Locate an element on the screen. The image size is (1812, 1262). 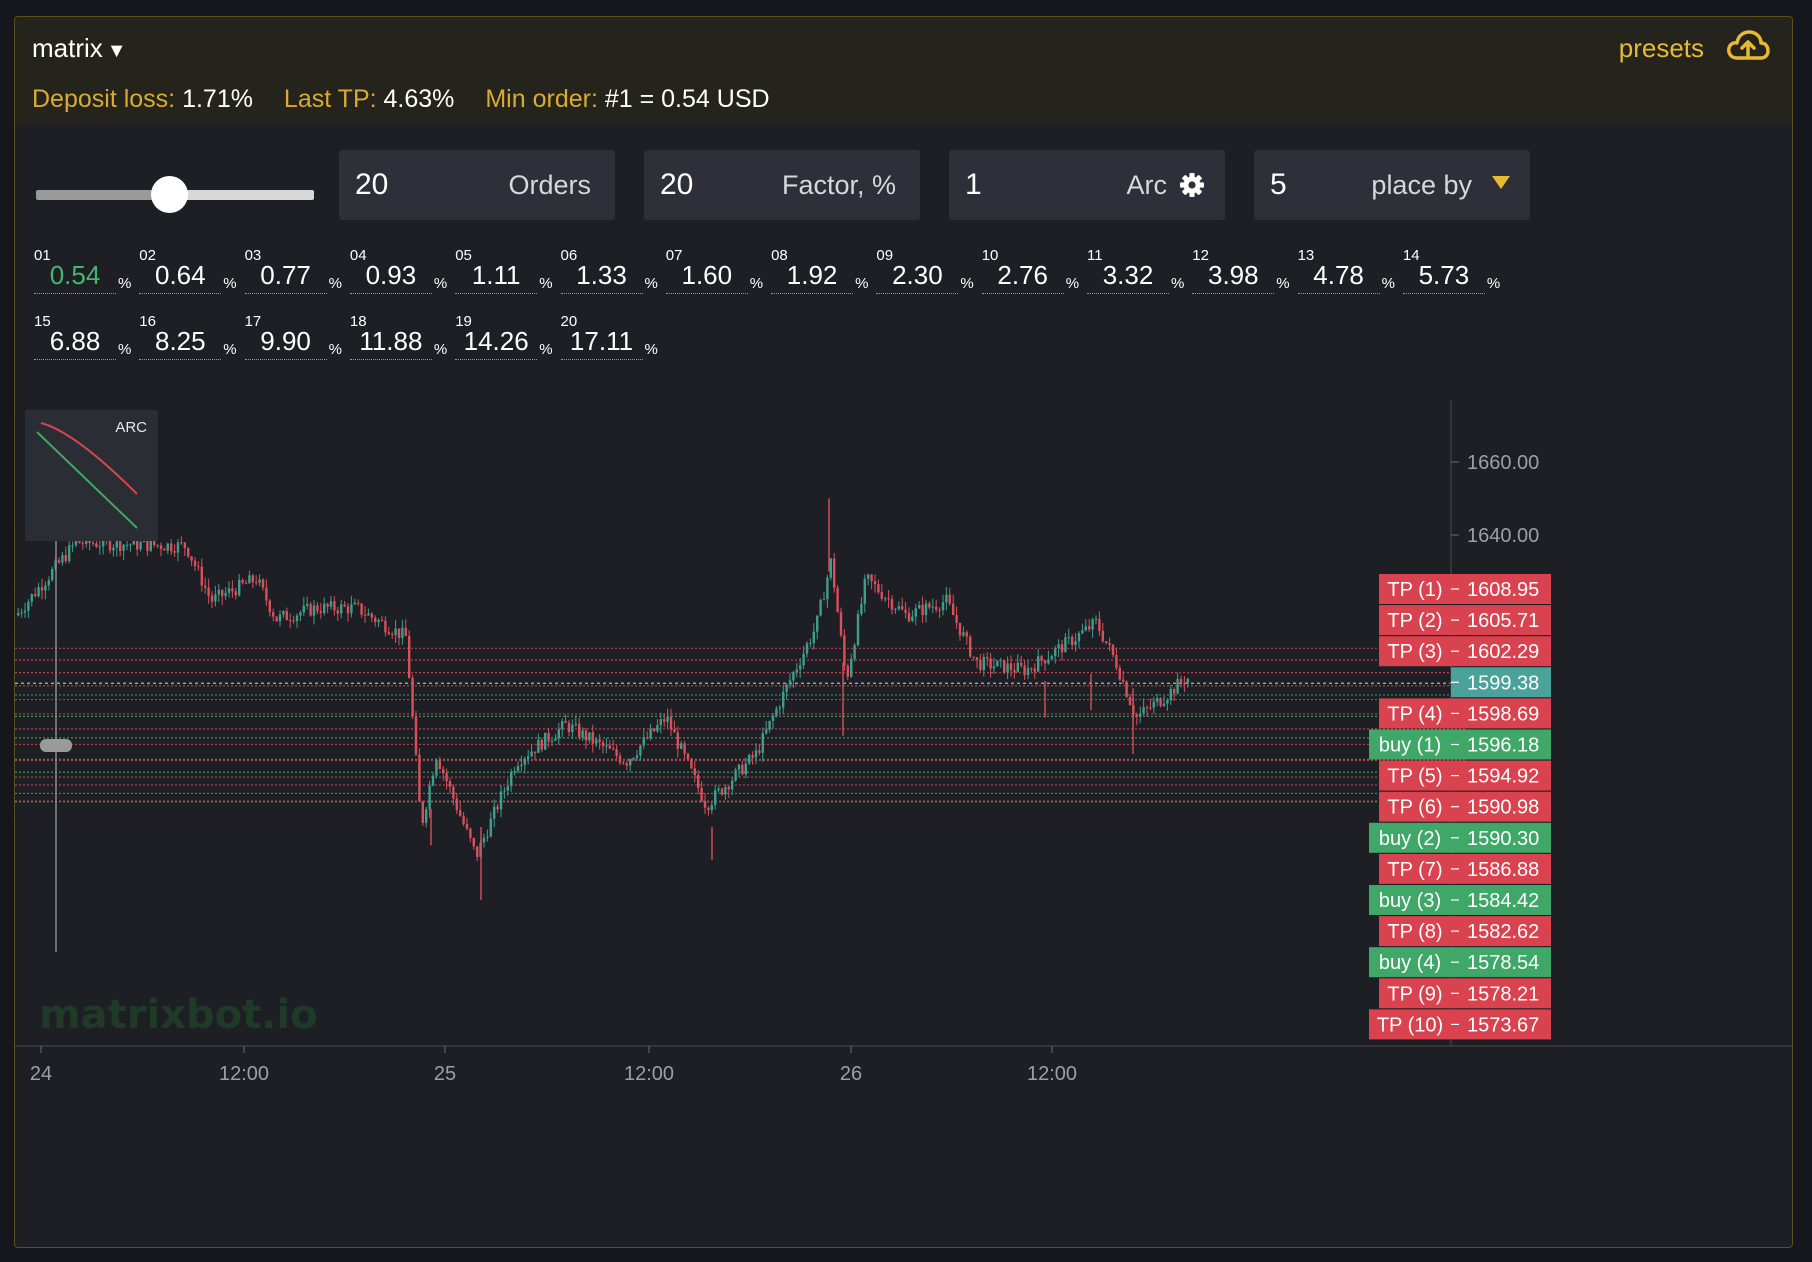
order-percent-13: 13 4.78% is located at coordinates (1346, 272).